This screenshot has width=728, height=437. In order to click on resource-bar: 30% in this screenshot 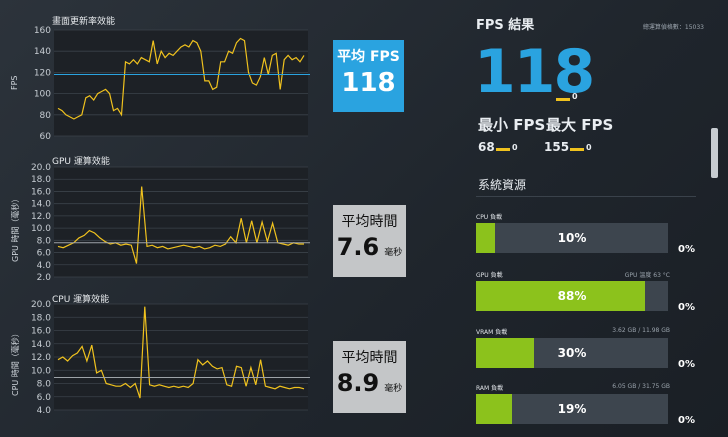, I will do `click(572, 353)`.